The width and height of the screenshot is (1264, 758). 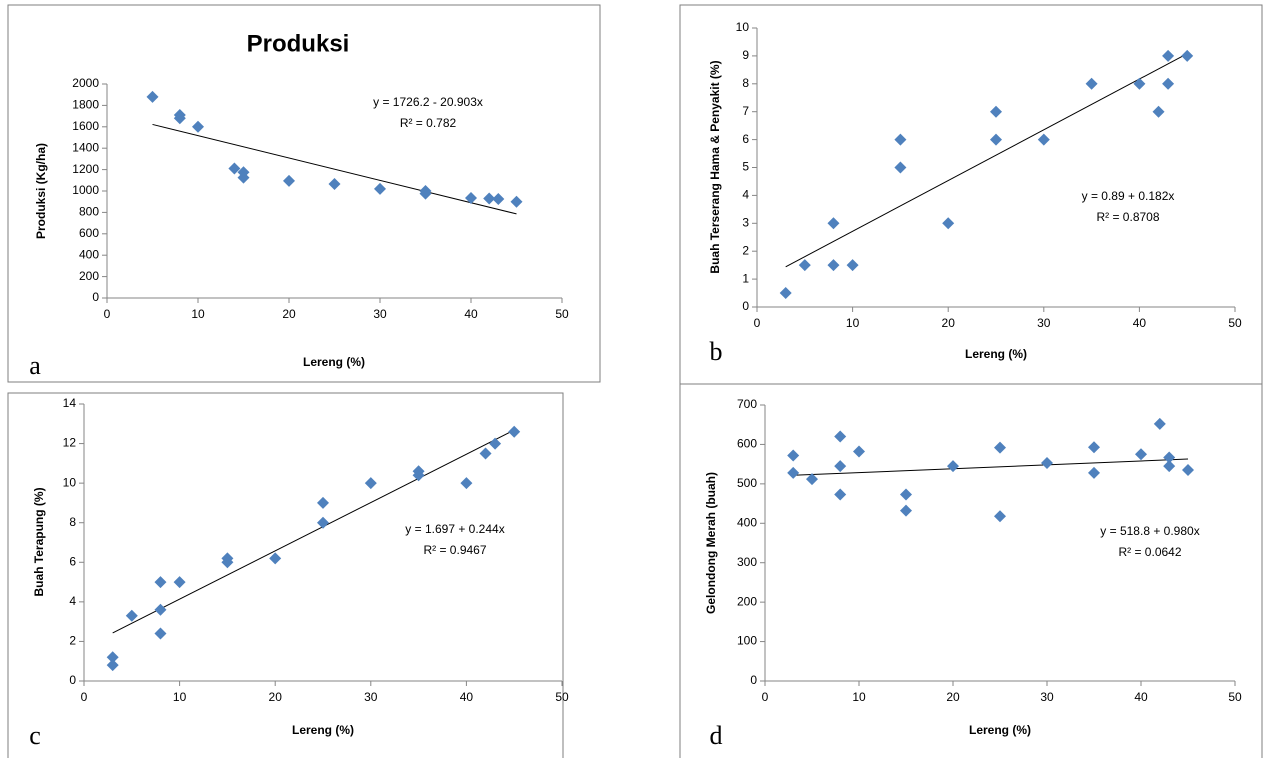 I want to click on y-tick-label: 9, so click(x=745, y=55).